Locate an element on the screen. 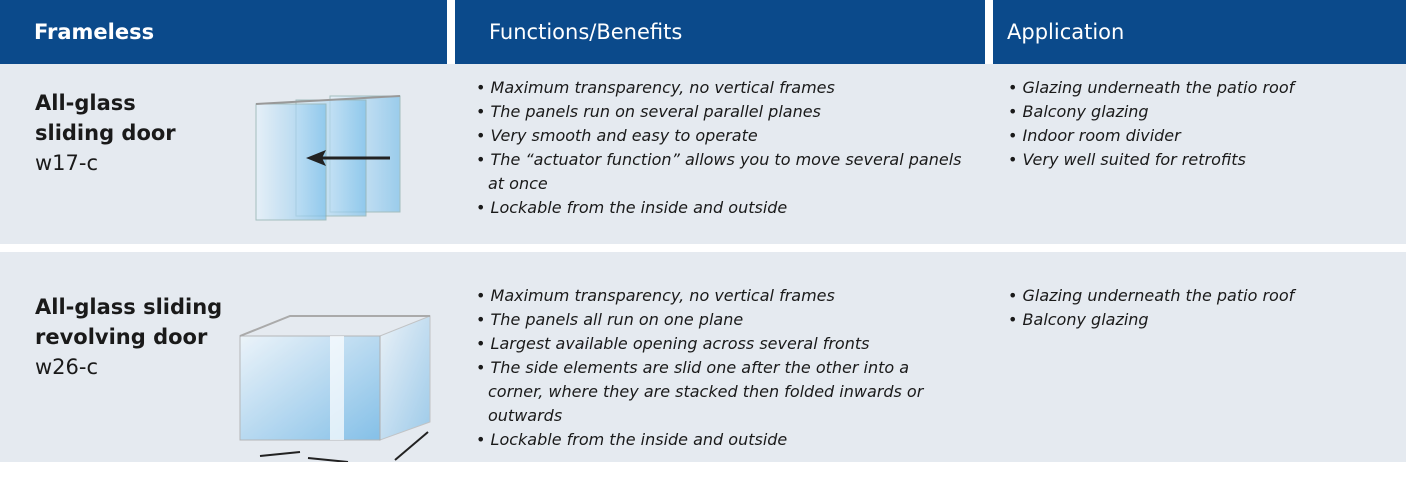 This screenshot has width=1406, height=488. list-item: Indoor room divider is located at coordinates (1203, 136).